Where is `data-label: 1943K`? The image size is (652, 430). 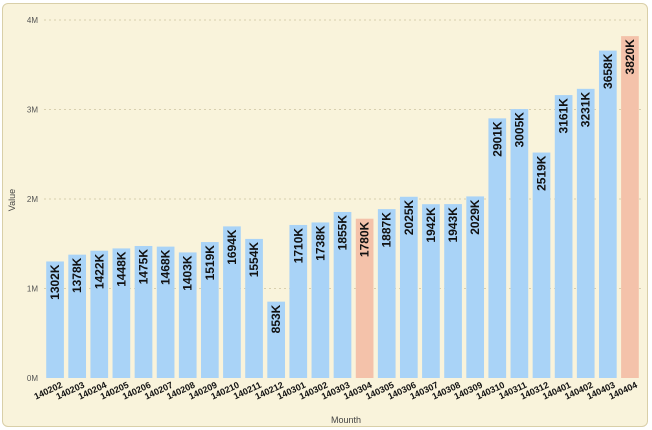 data-label: 1943K is located at coordinates (453, 225).